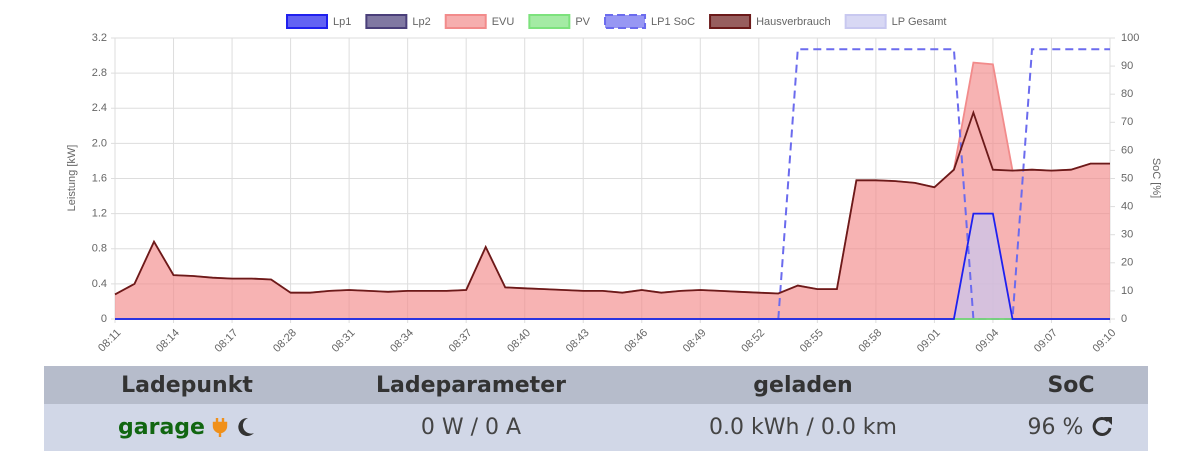  Describe the element at coordinates (1127, 263) in the screenshot. I see `y2-tick-label: 20` at that location.